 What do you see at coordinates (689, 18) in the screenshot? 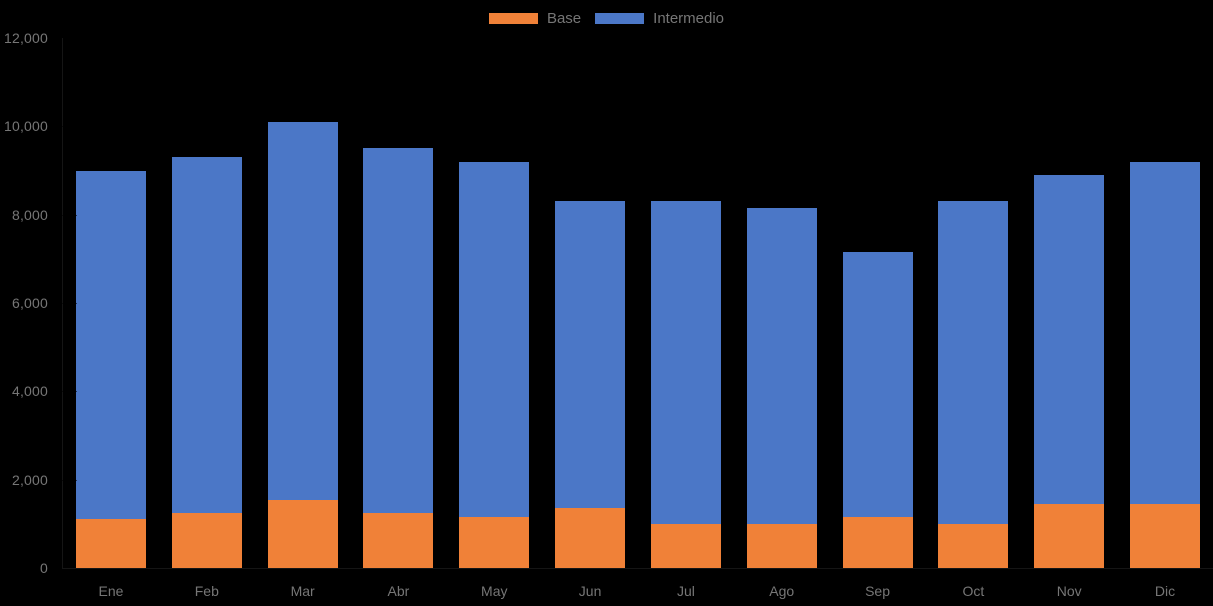
I see `legend-label-intermedio: Intermedio` at bounding box center [689, 18].